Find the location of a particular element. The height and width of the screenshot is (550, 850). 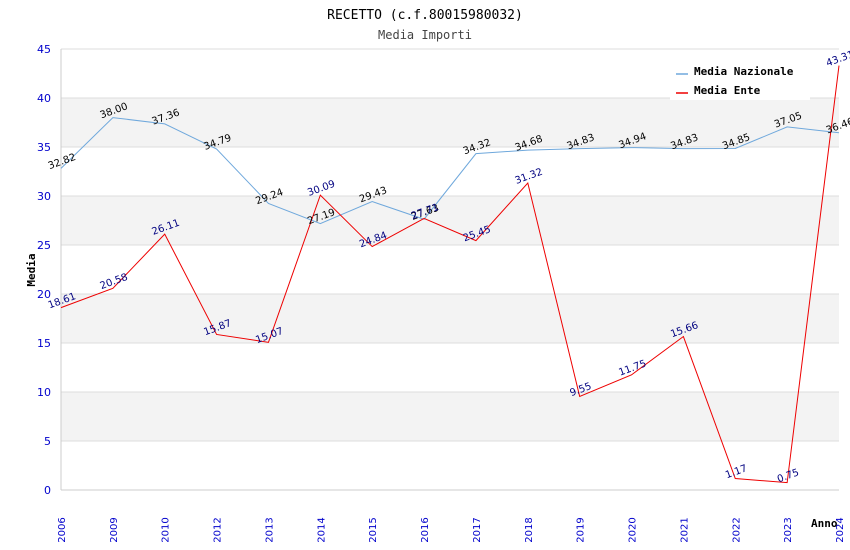

legend-box is located at coordinates (740, 80).